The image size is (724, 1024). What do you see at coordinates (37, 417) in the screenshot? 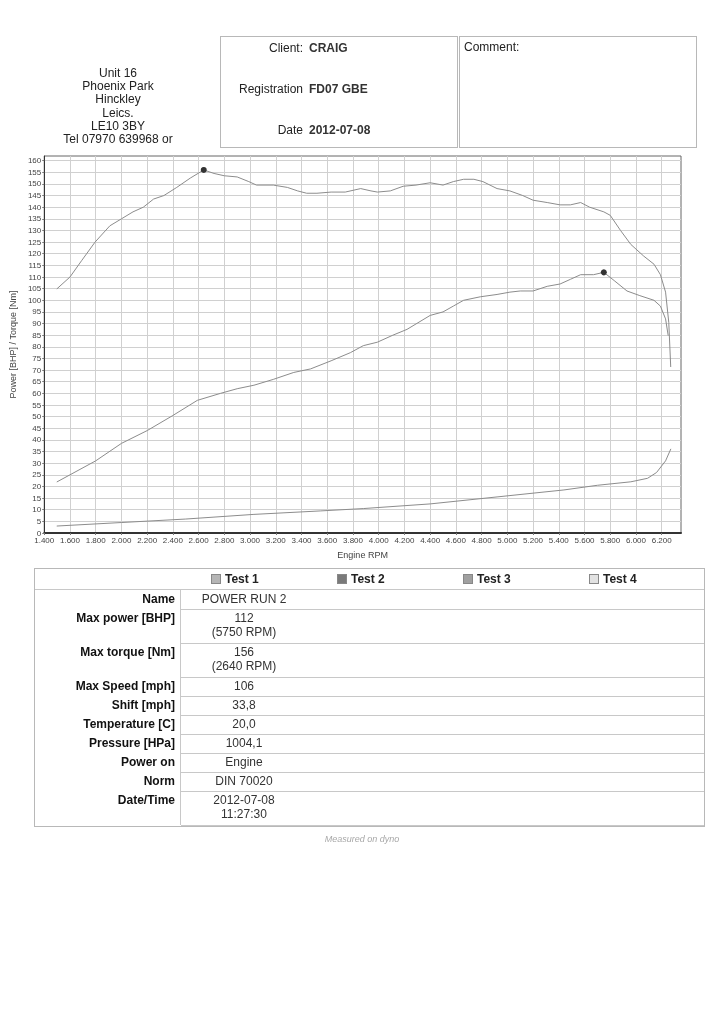
I see `y-tick-label: 50` at bounding box center [37, 417].